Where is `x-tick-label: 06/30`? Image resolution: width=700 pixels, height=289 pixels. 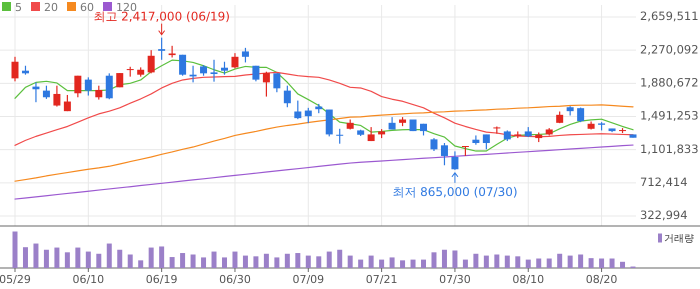 x-tick-label: 06/30 is located at coordinates (235, 279).